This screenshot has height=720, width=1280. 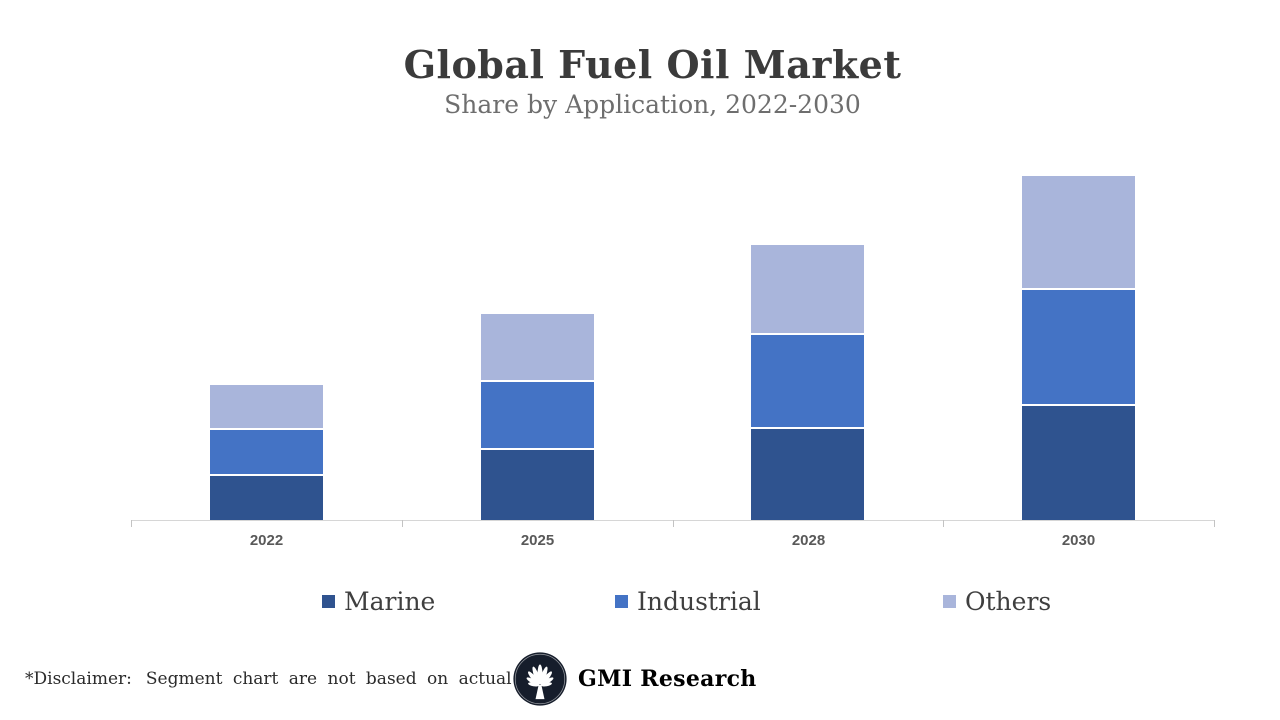 I want to click on bar-segment-others-2025, so click(x=537, y=348).